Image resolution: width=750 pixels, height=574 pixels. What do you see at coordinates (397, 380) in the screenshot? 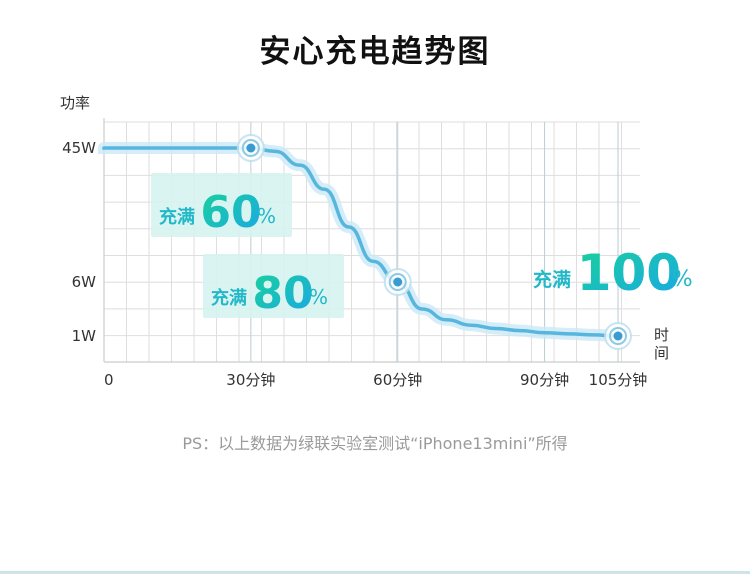
I see `x-tick-label: 60分钟` at bounding box center [397, 380].